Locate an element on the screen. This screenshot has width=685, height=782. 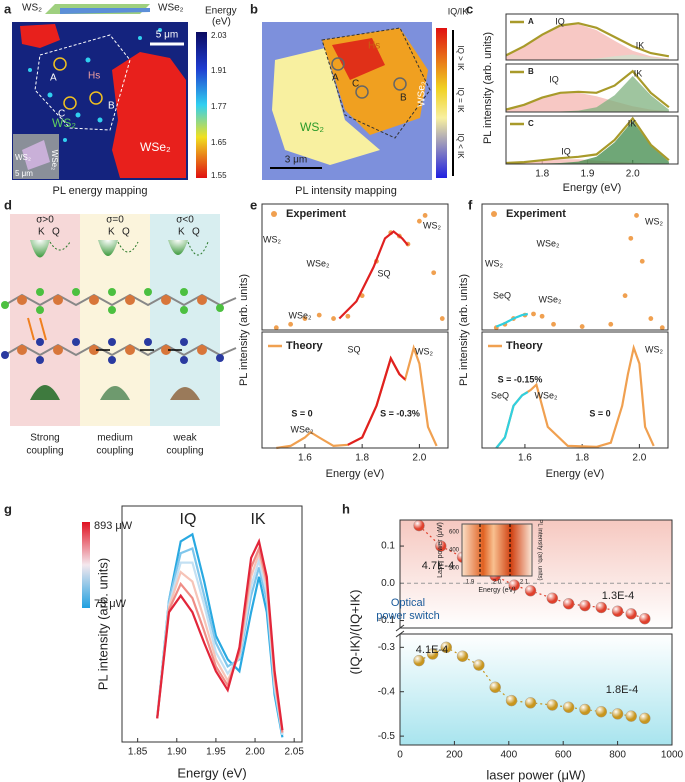
annotation: S = 0 is located at coordinates (301, 413).